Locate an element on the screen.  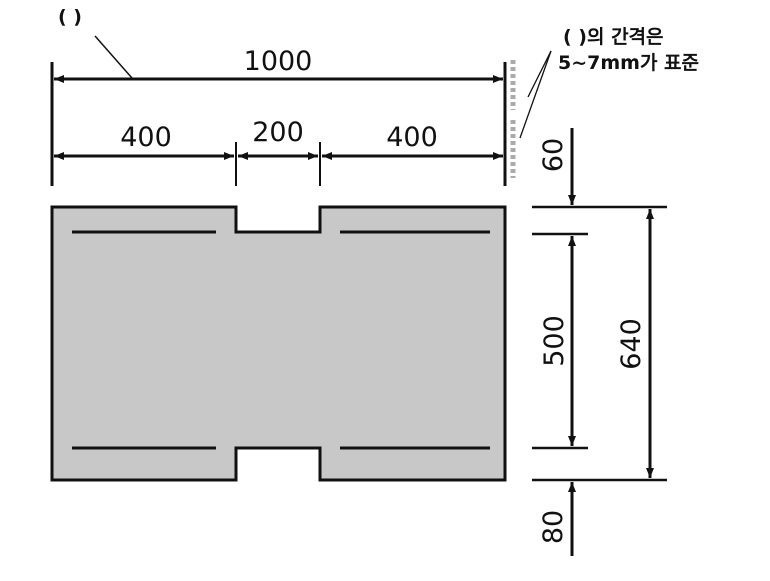
dim-right-label: 400 is located at coordinates (412, 137).